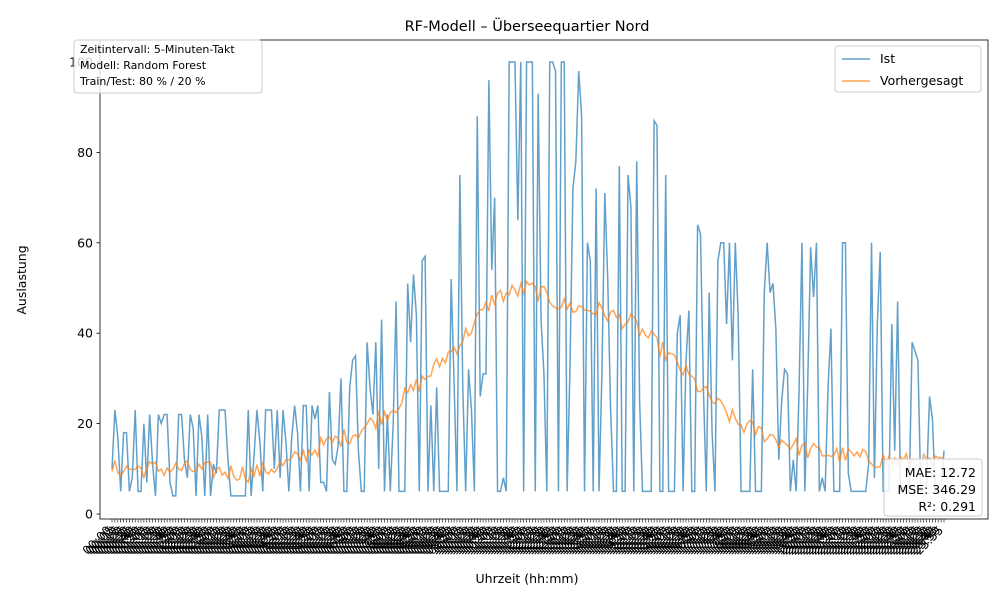 The width and height of the screenshot is (1000, 600). I want to click on y-tick-label: 80, so click(85, 152).